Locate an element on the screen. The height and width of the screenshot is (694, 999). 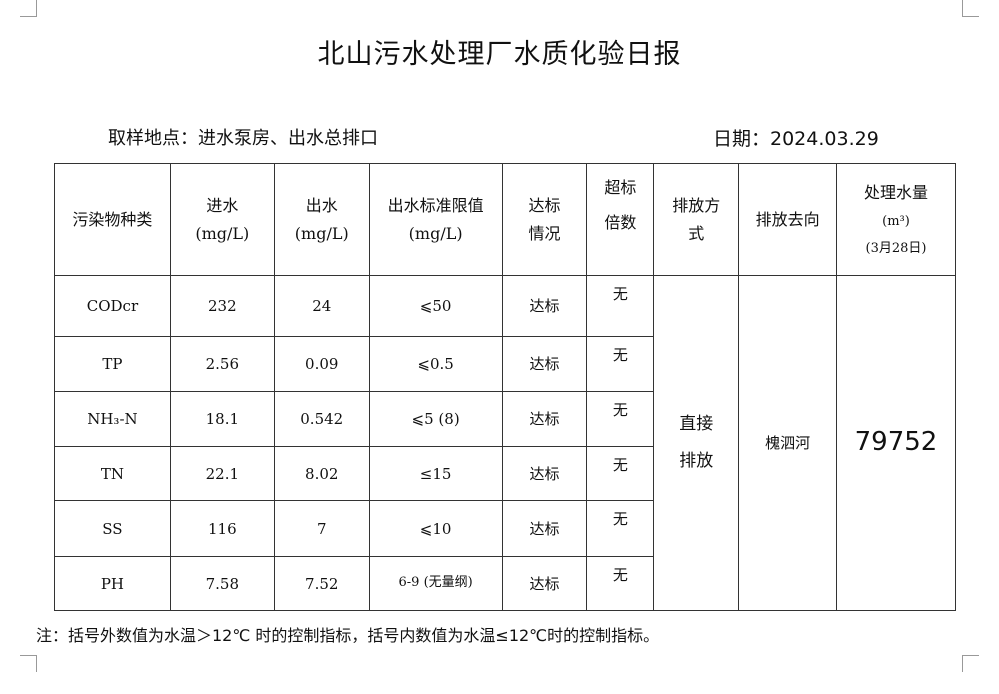
limit-value: ⩽0.5 is located at coordinates (435, 364).